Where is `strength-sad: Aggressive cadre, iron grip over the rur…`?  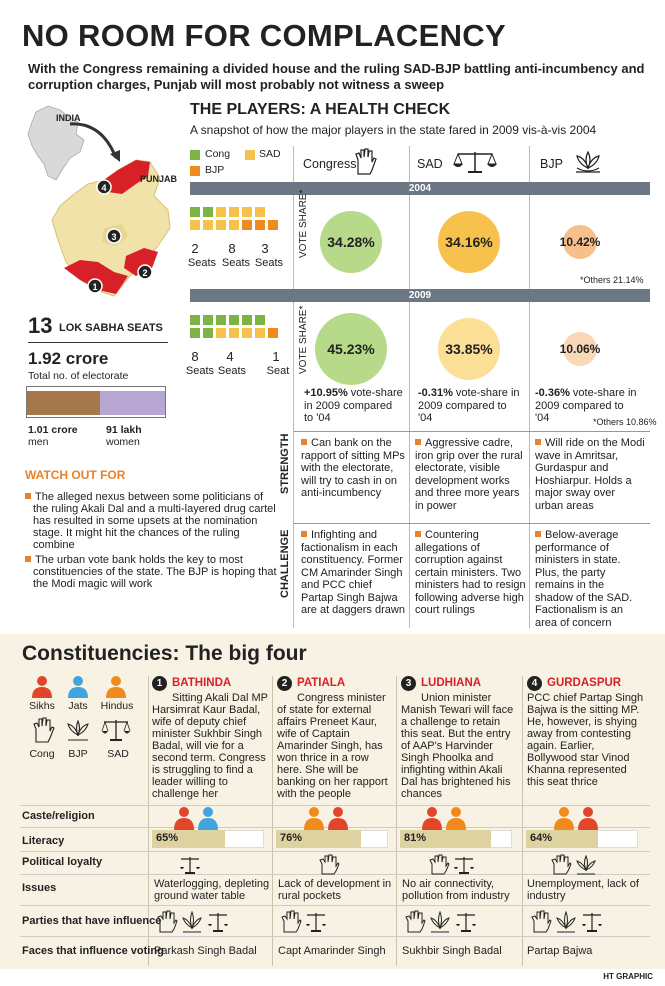 strength-sad: Aggressive cadre, iron grip over the rur… is located at coordinates (469, 474).